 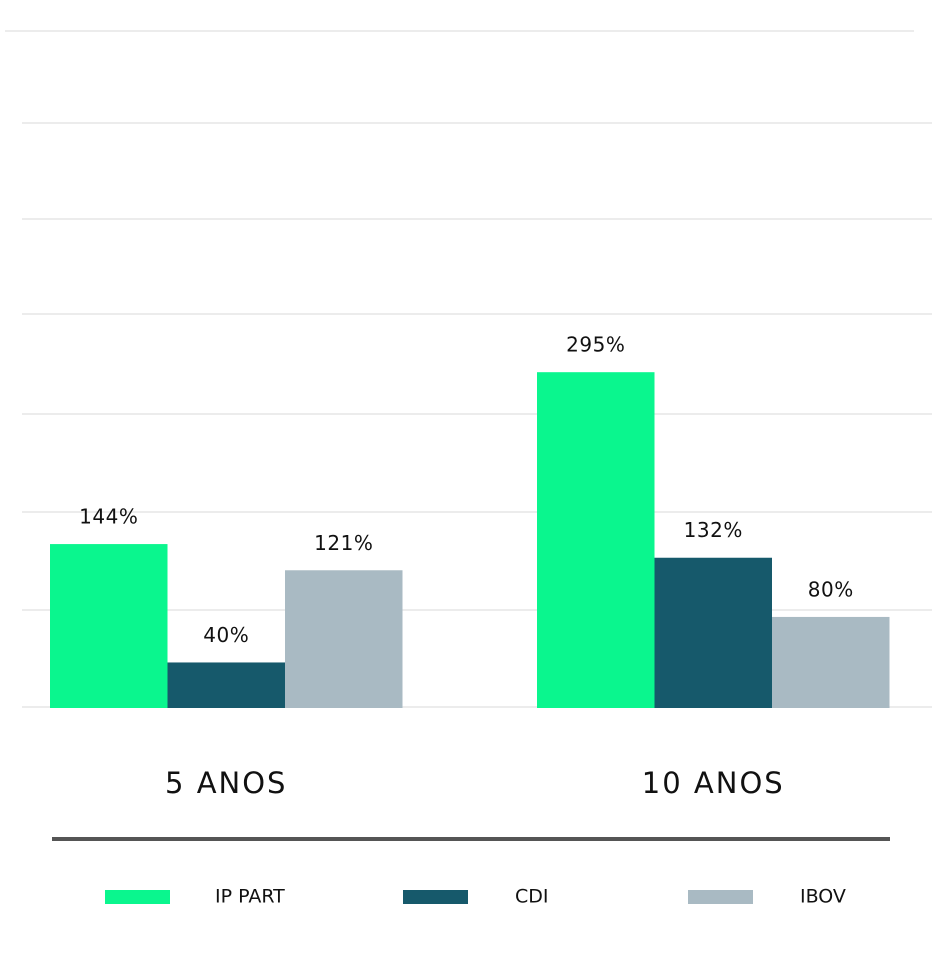 What do you see at coordinates (250, 897) in the screenshot?
I see `legend-label: IP PART` at bounding box center [250, 897].